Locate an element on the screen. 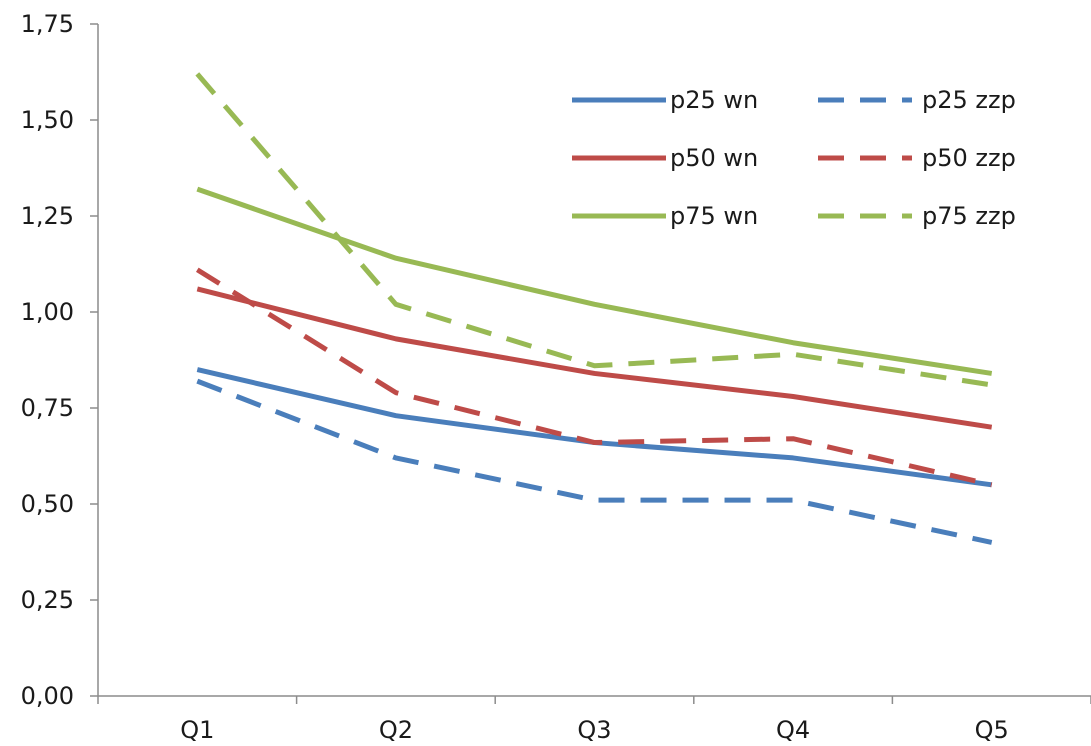  legend-item-p50-zzp: p50 zzp is located at coordinates (917, 158).